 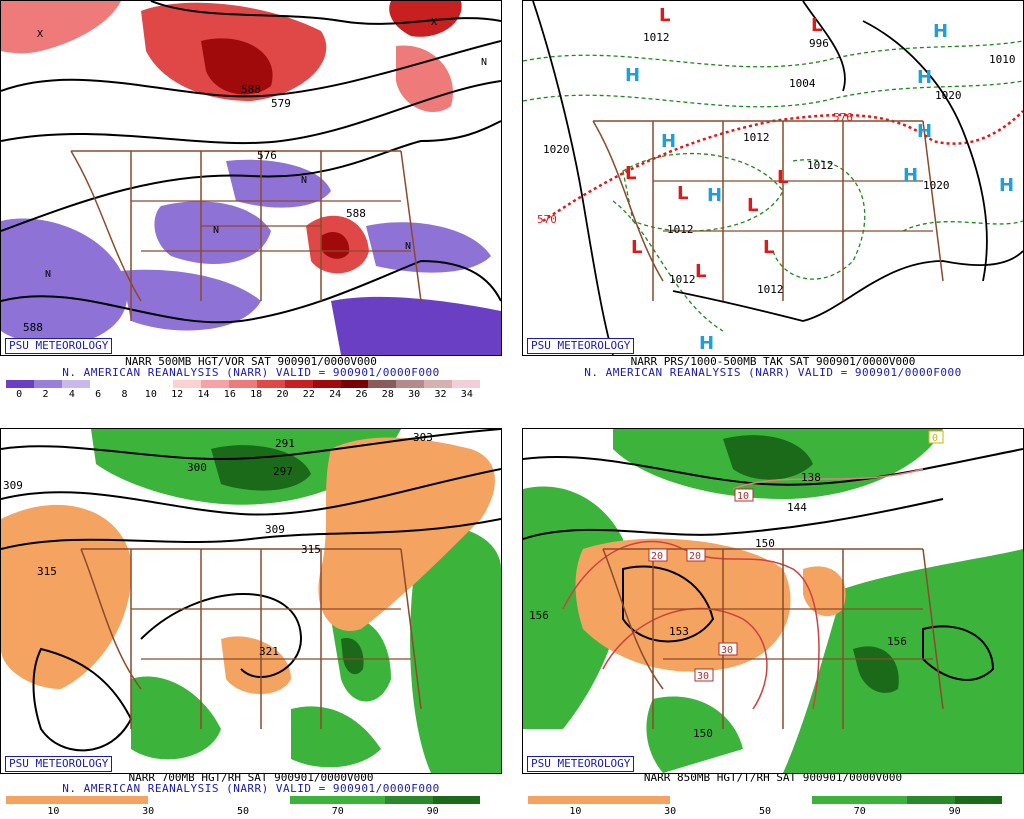 What do you see at coordinates (269, 651) in the screenshot?
I see `height-label: 321` at bounding box center [269, 651].